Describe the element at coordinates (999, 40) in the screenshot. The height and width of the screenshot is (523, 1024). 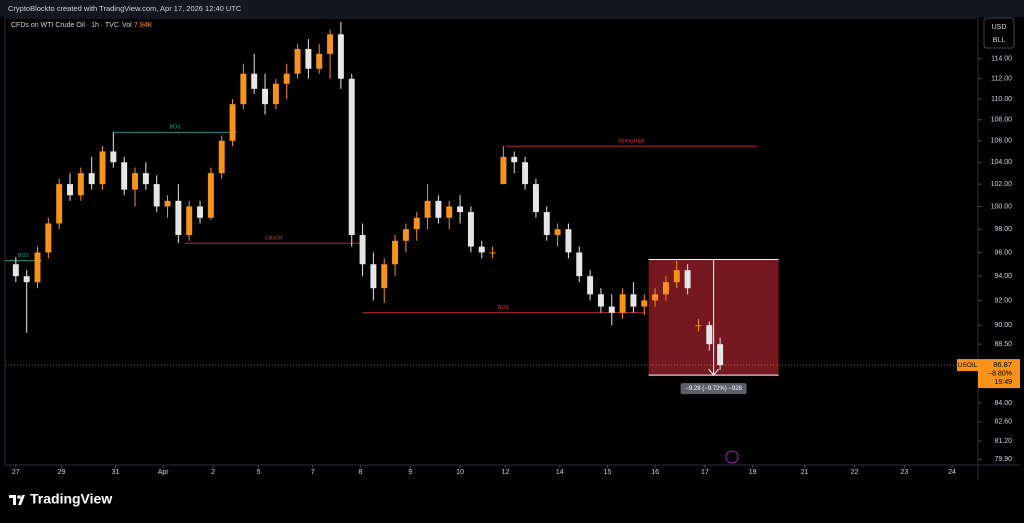
I see `unit: BLL` at that location.